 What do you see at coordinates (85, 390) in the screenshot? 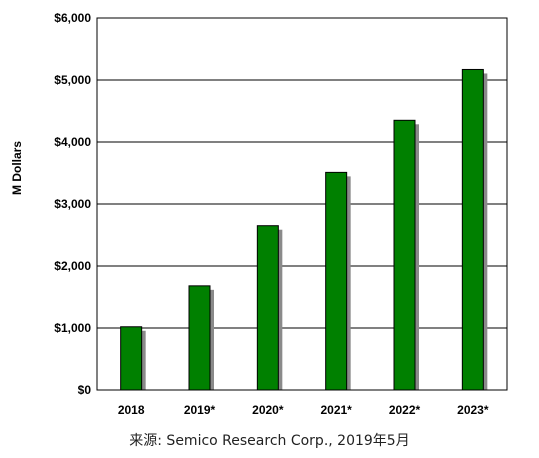
I see `y-tick-label: $0` at bounding box center [85, 390].